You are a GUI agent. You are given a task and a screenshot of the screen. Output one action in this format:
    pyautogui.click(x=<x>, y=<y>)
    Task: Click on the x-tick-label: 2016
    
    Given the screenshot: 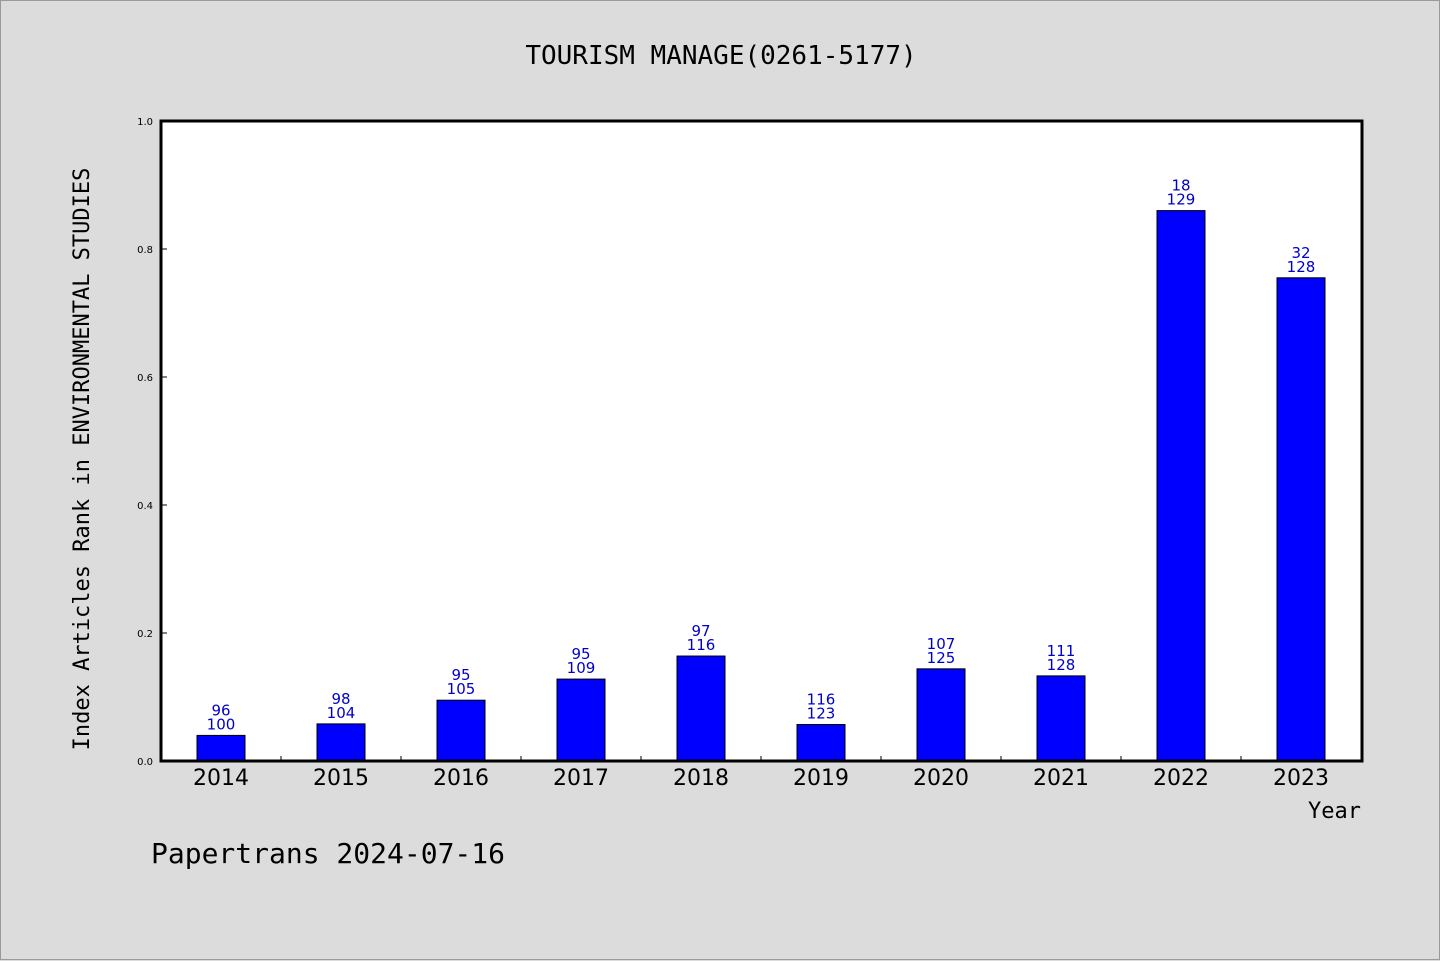 What is the action you would take?
    pyautogui.click(x=461, y=778)
    